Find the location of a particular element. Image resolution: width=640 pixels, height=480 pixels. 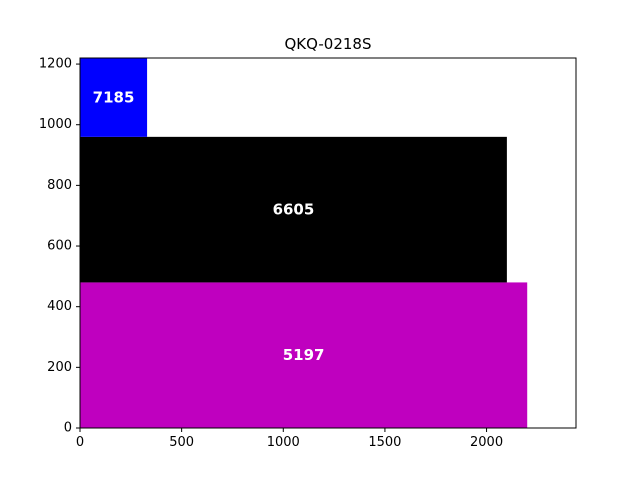

y-tick-label: 800 is located at coordinates (59, 185).